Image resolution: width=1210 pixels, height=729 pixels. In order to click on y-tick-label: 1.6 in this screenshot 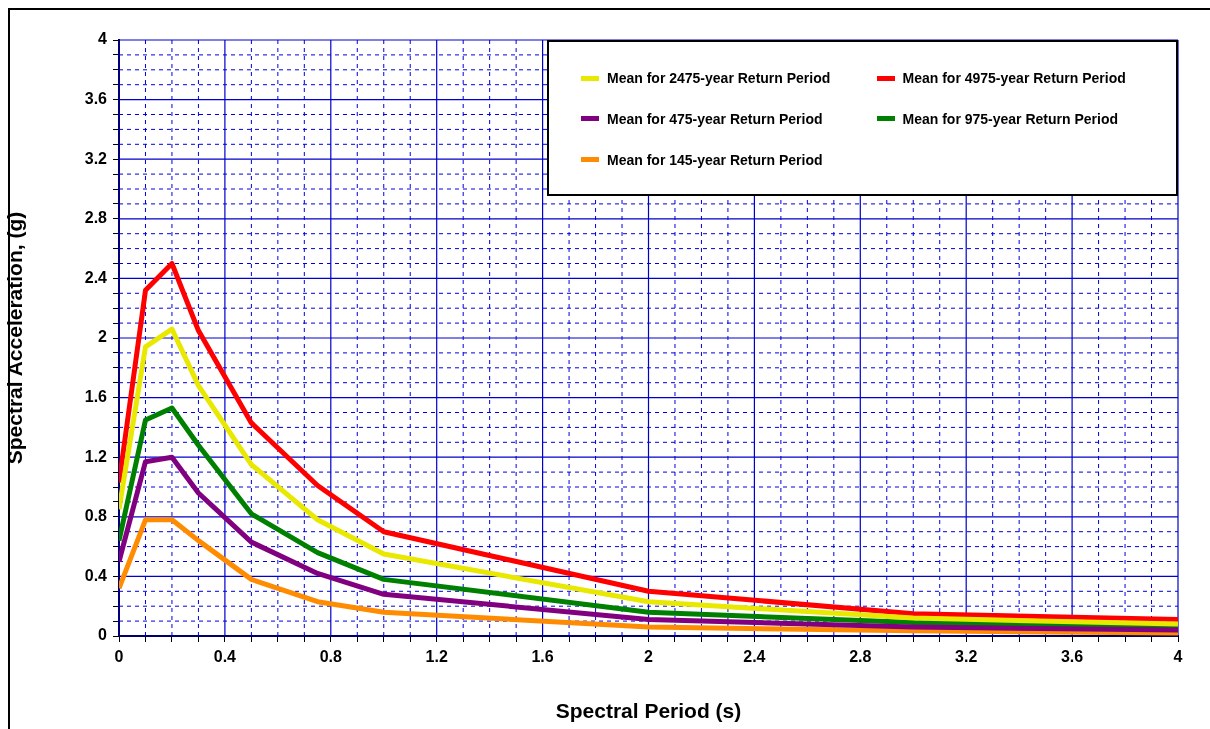, I will do `click(96, 397)`.